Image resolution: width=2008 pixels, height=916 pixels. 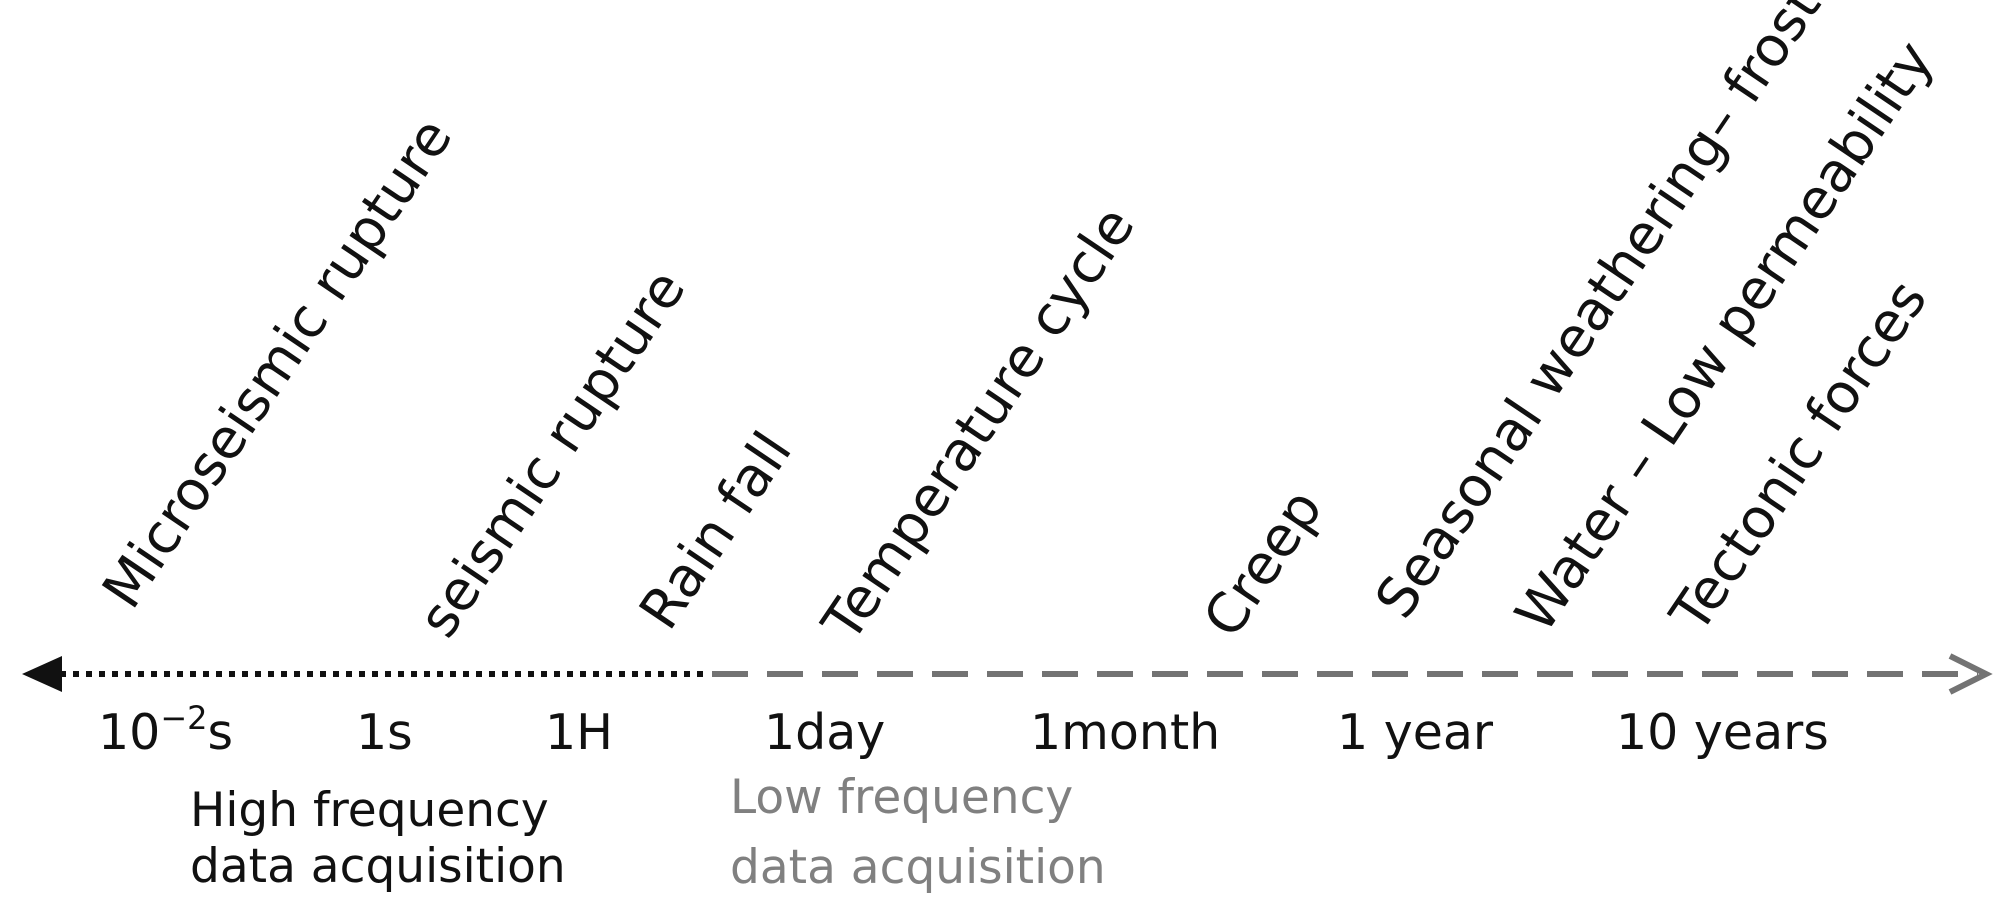 What do you see at coordinates (183, 718) in the screenshot?
I see `tick-exponent: −2` at bounding box center [183, 718].